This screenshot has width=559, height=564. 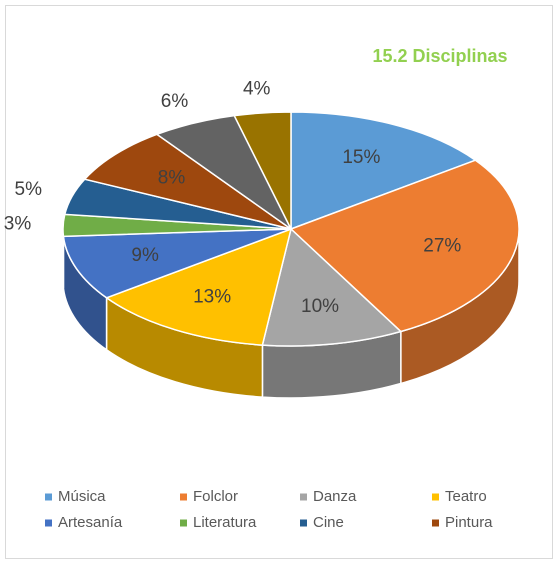 What do you see at coordinates (145, 255) in the screenshot?
I see `data-label: 9%` at bounding box center [145, 255].